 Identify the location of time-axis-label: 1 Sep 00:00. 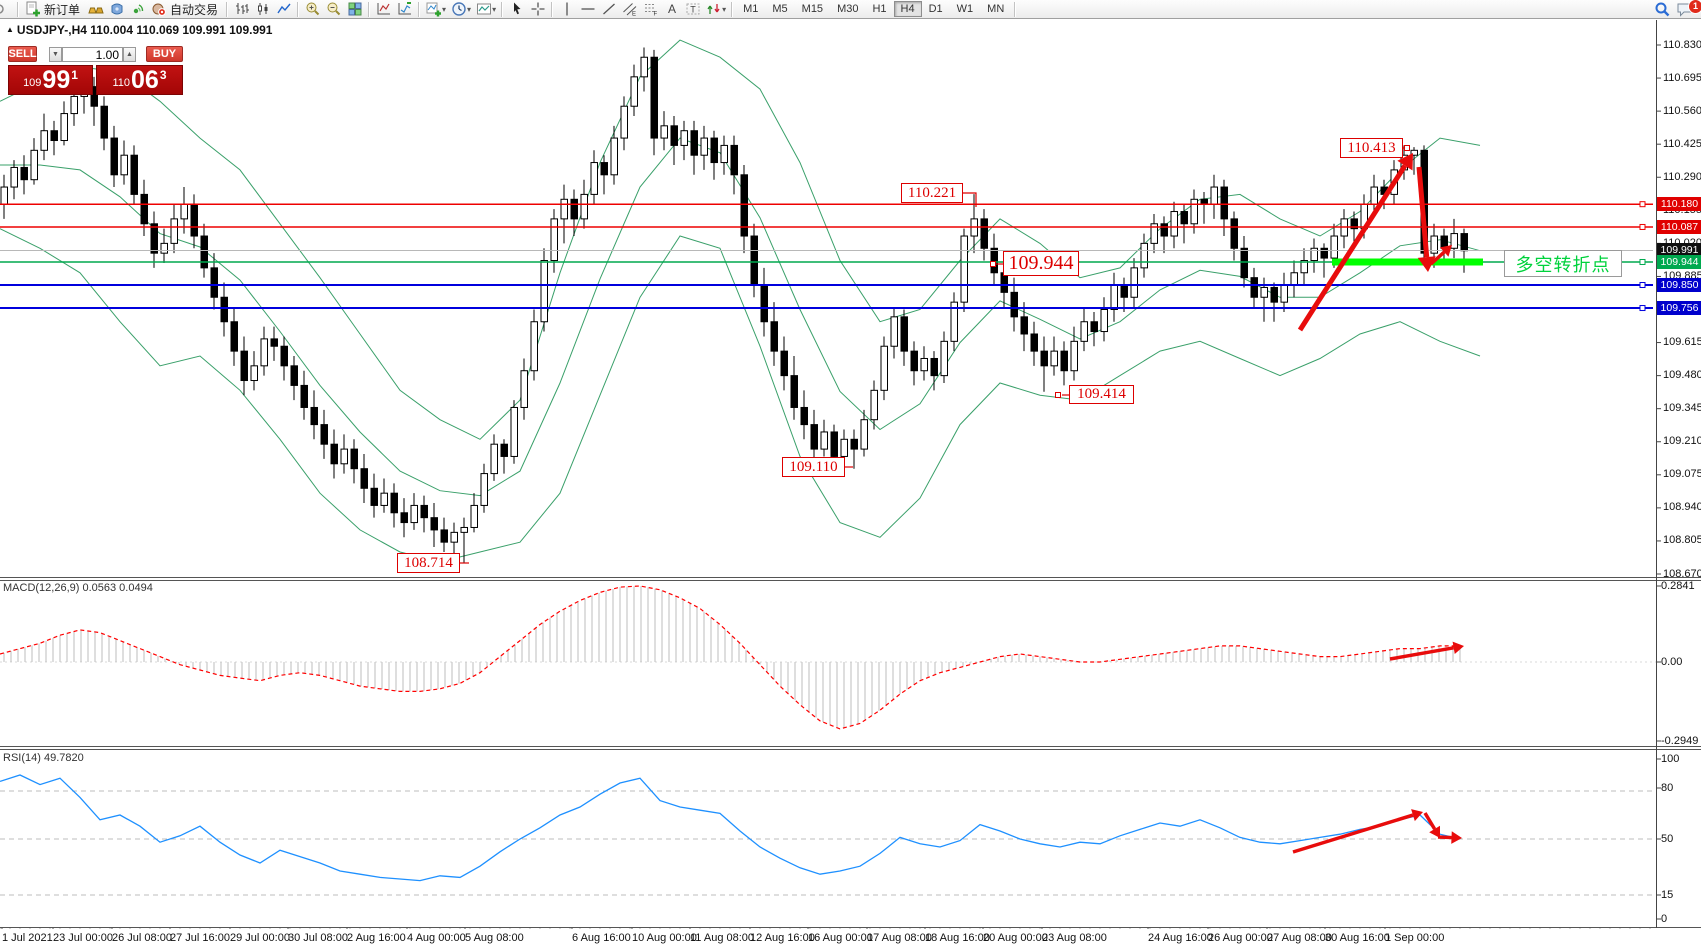
(1415, 938).